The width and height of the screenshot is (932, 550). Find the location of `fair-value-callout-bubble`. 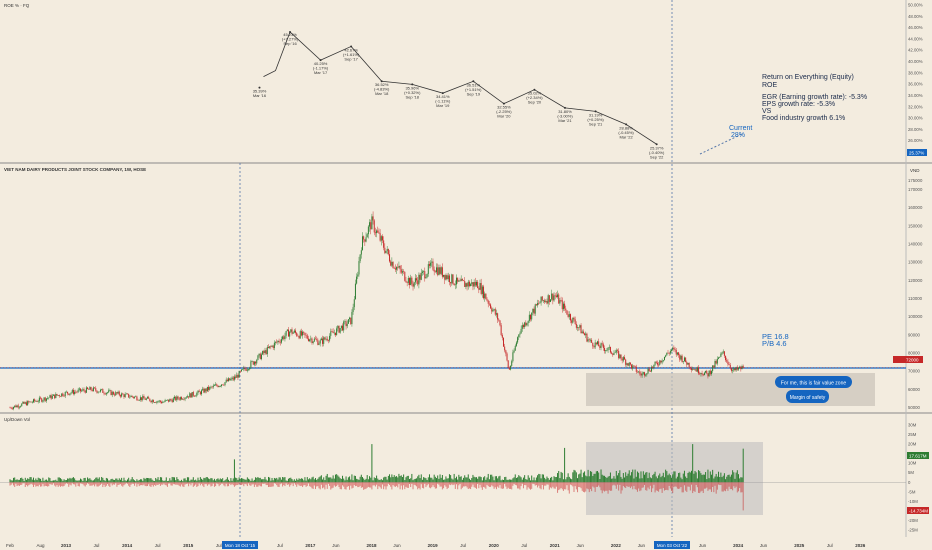

fair-value-callout-bubble is located at coordinates (813, 382).